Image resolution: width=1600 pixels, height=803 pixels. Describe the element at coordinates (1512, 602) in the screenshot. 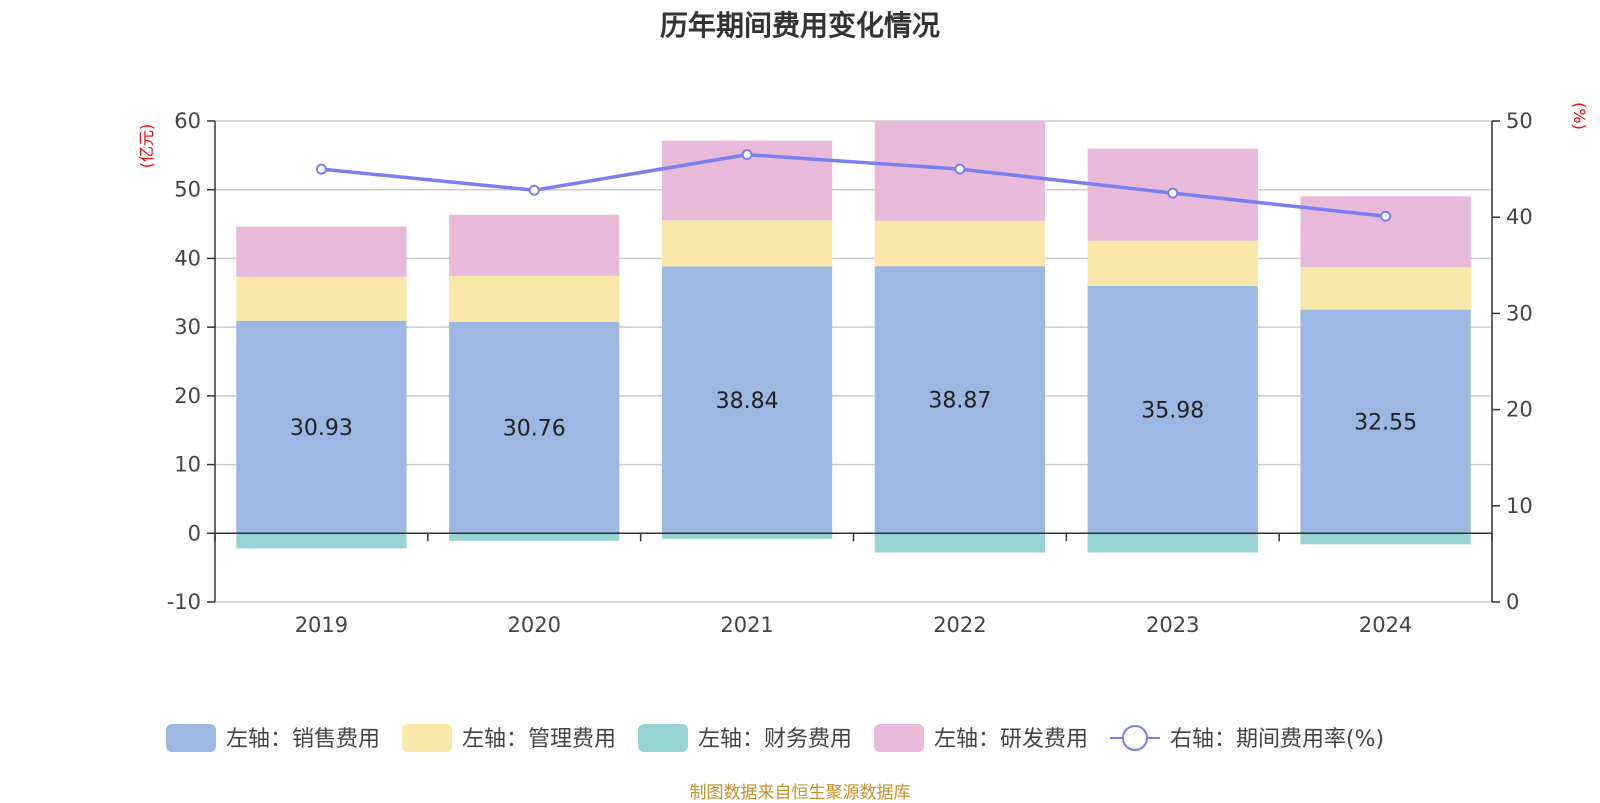

I see `right-axis-tick-label: 0` at that location.